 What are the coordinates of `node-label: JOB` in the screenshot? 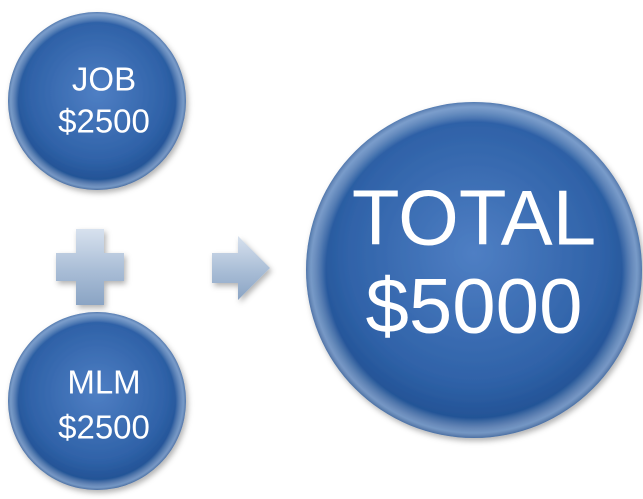 It's located at (104, 79).